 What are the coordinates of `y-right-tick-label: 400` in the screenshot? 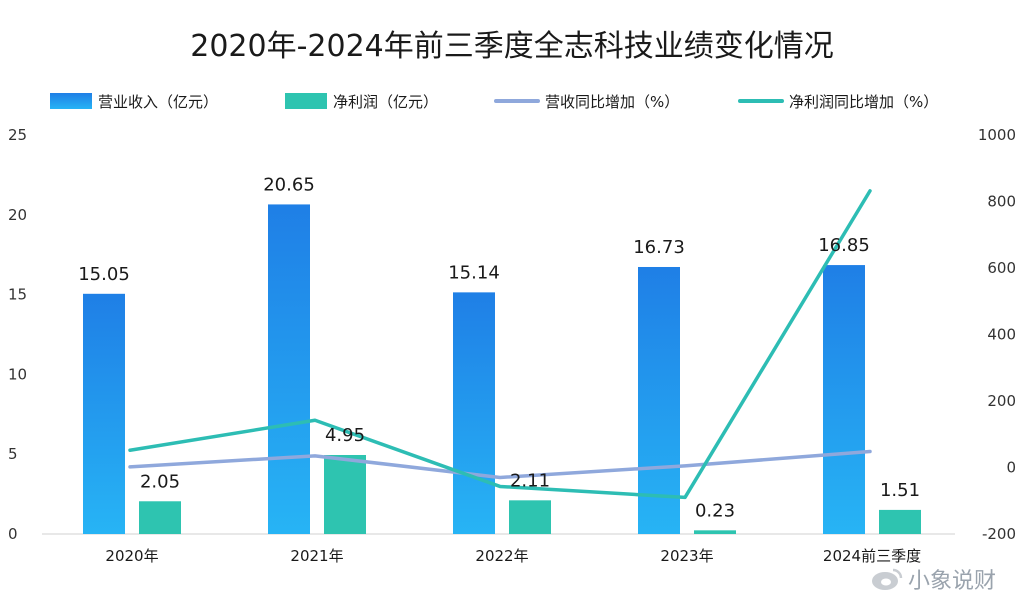 It's located at (1001, 335).